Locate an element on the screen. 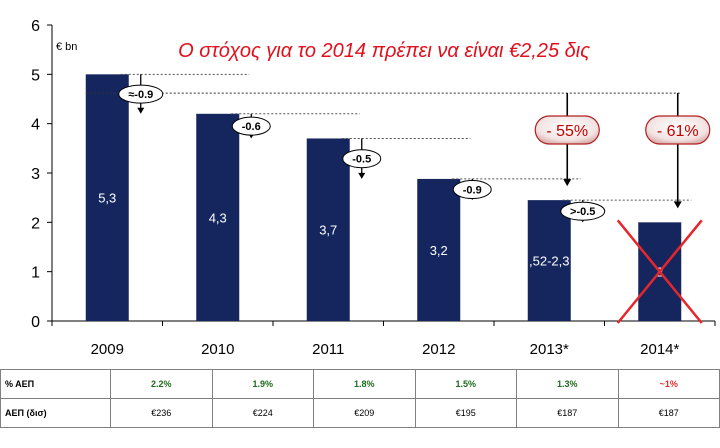 This screenshot has height=448, width=720. table-cell: €209 is located at coordinates (364, 413).